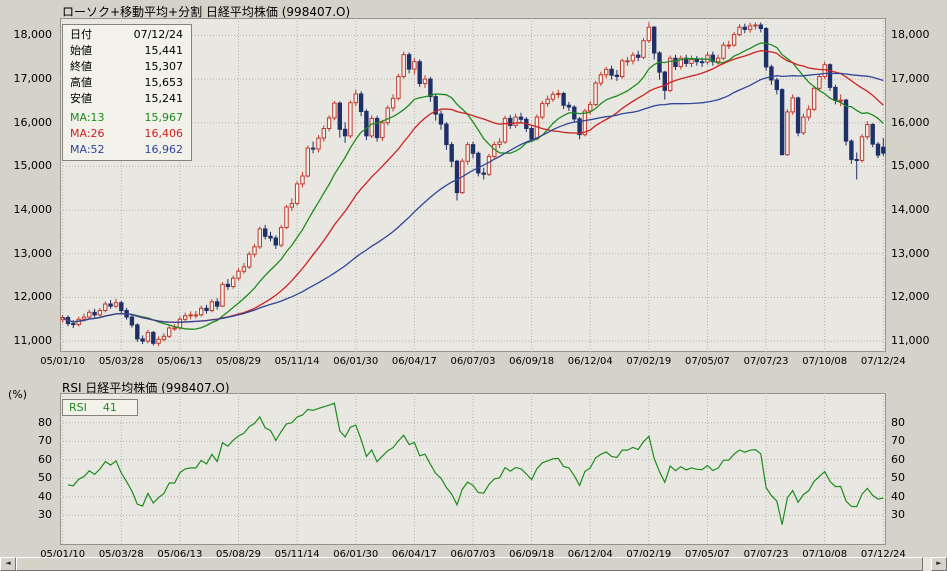  Describe the element at coordinates (164, 98) in the screenshot. I see `info-value: 15,241` at that location.